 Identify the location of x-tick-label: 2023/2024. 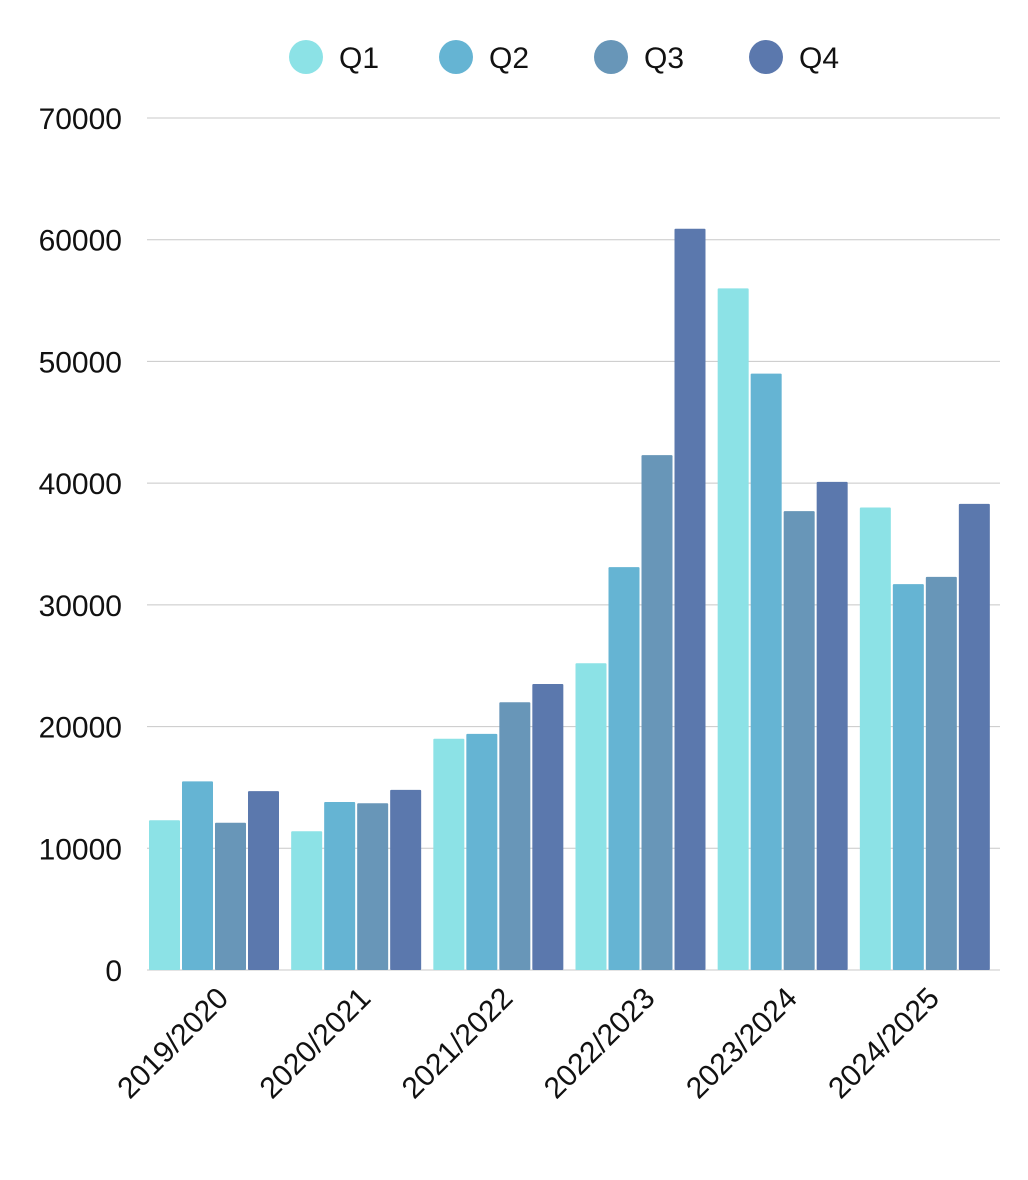
(742, 1044).